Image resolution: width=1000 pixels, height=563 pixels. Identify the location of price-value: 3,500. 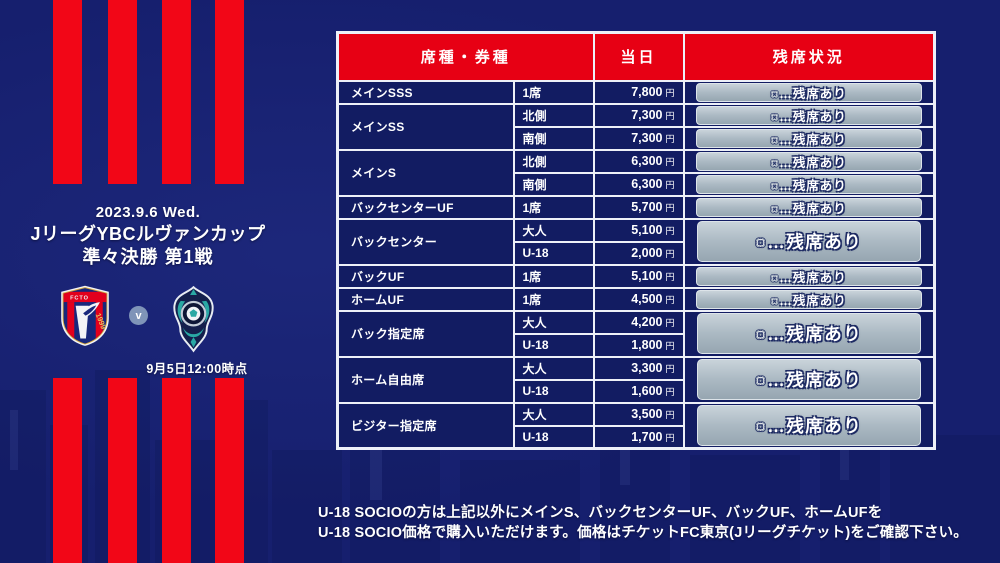
(647, 414).